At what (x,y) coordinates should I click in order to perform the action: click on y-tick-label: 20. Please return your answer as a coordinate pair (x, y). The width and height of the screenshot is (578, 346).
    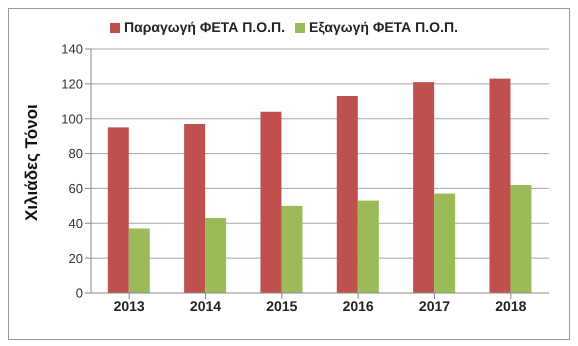
    Looking at the image, I should click on (75, 258).